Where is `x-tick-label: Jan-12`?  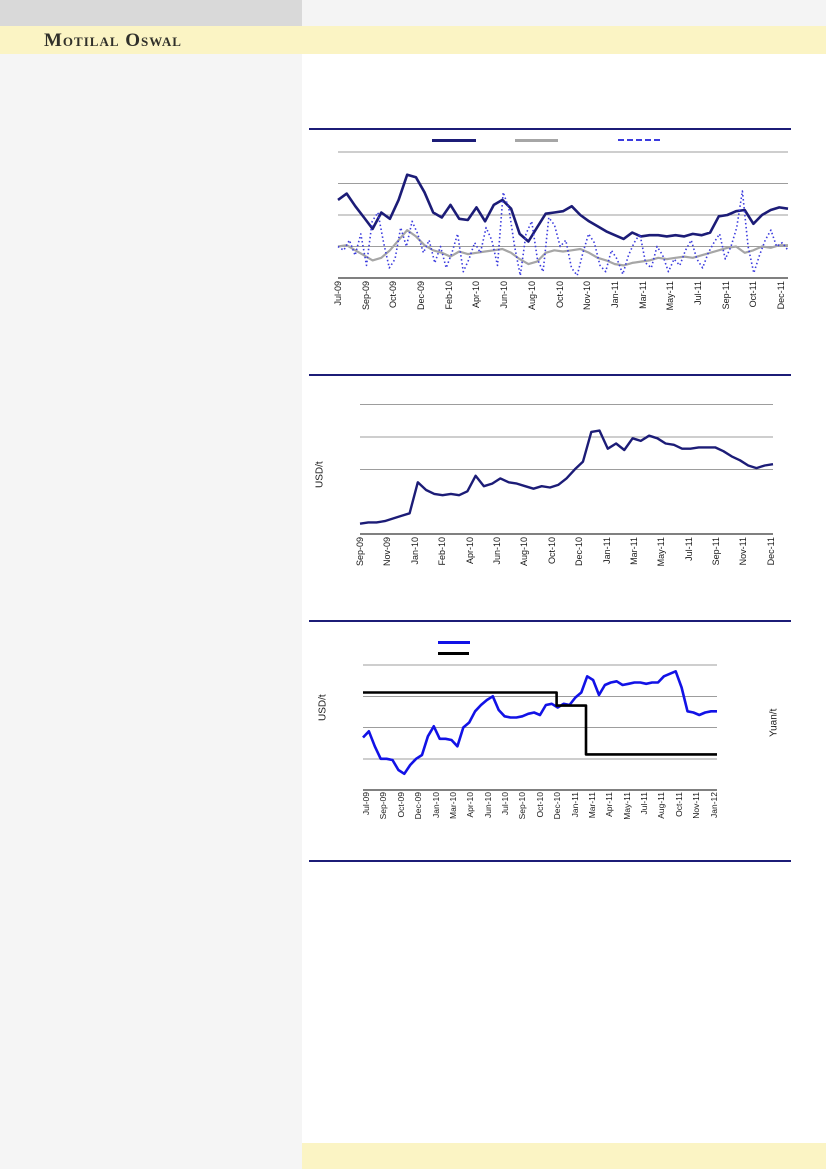
x-tick-label: Jan-12 is located at coordinates (713, 805).